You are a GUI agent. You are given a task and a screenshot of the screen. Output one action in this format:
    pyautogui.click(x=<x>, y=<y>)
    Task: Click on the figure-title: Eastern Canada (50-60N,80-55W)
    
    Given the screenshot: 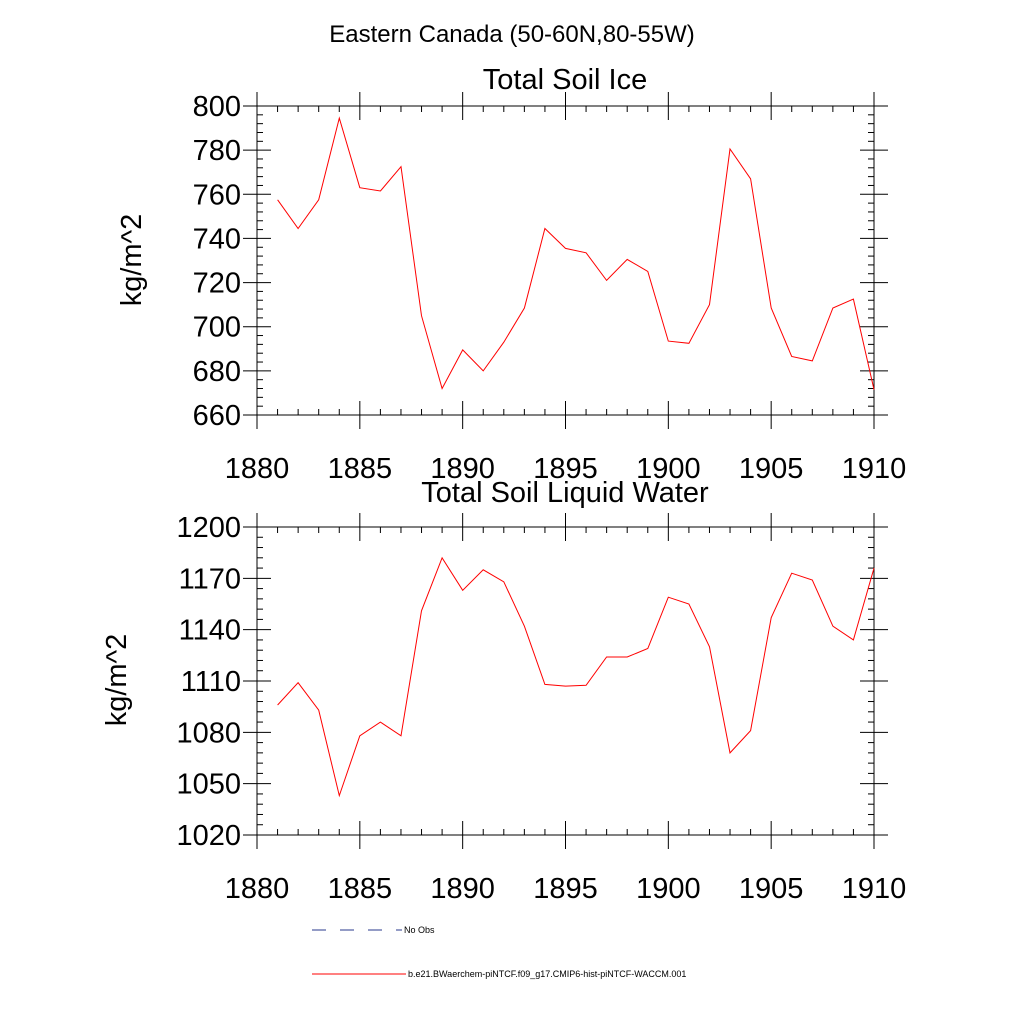 What is the action you would take?
    pyautogui.click(x=512, y=34)
    